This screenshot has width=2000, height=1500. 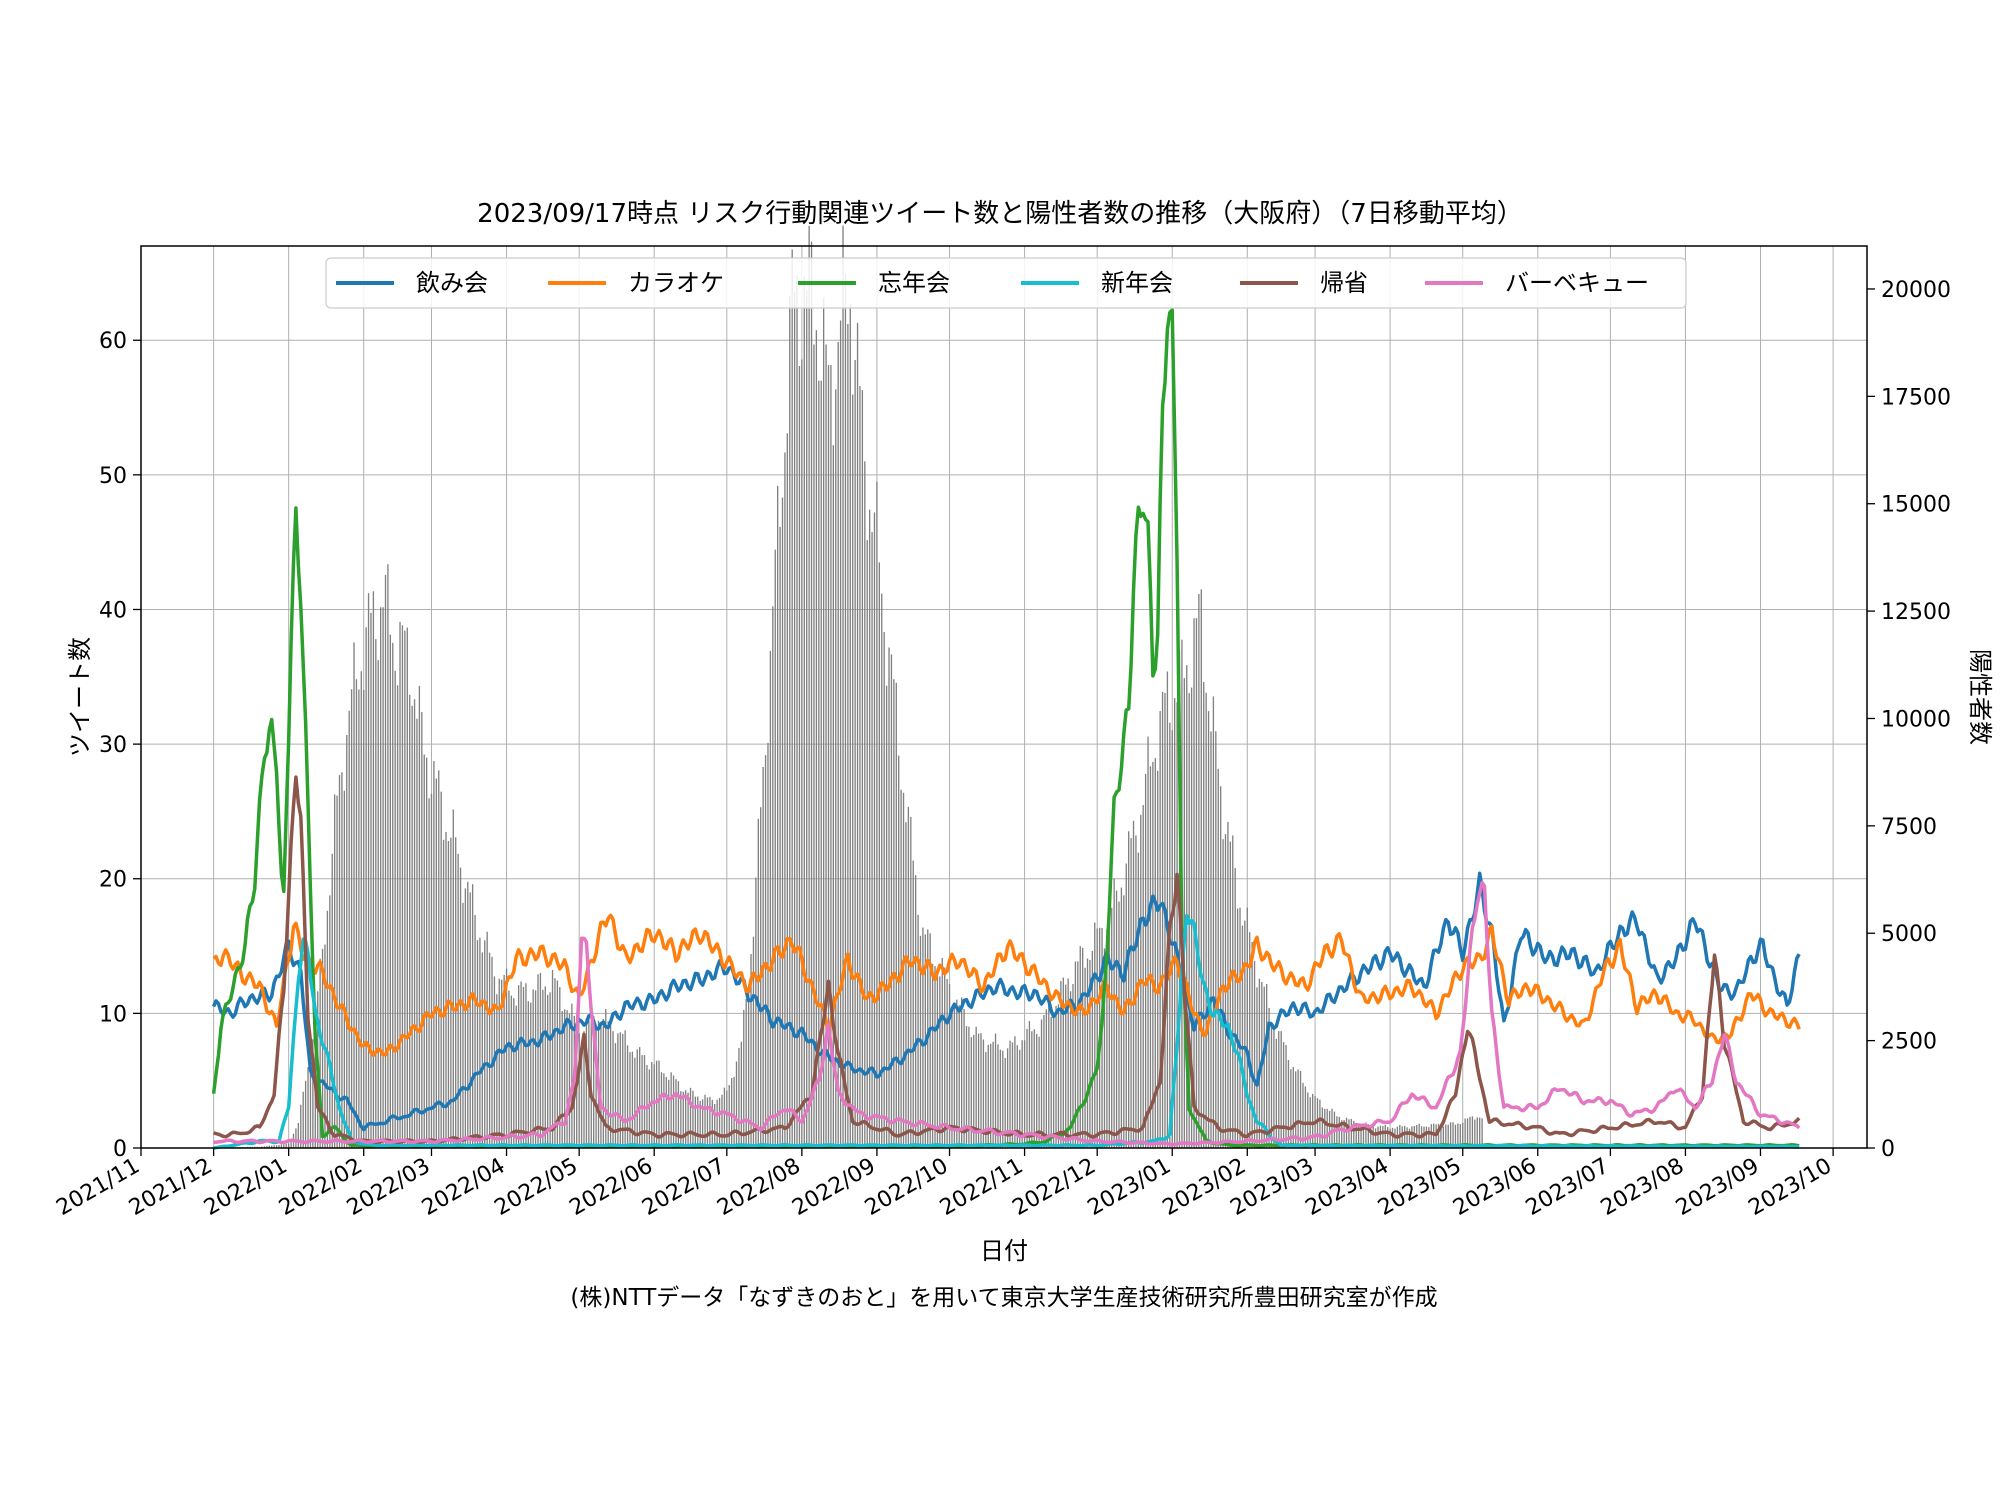 I want to click on left-tick-label: 0, so click(x=120, y=1149).